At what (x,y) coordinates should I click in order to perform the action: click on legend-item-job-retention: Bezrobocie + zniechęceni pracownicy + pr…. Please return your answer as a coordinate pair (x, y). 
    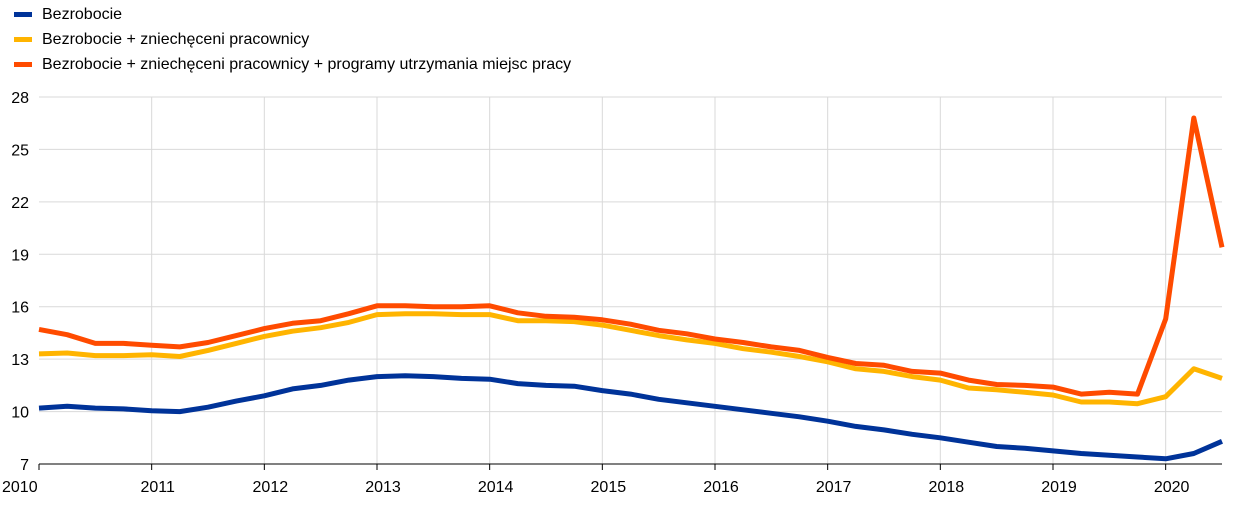
    Looking at the image, I should click on (292, 64).